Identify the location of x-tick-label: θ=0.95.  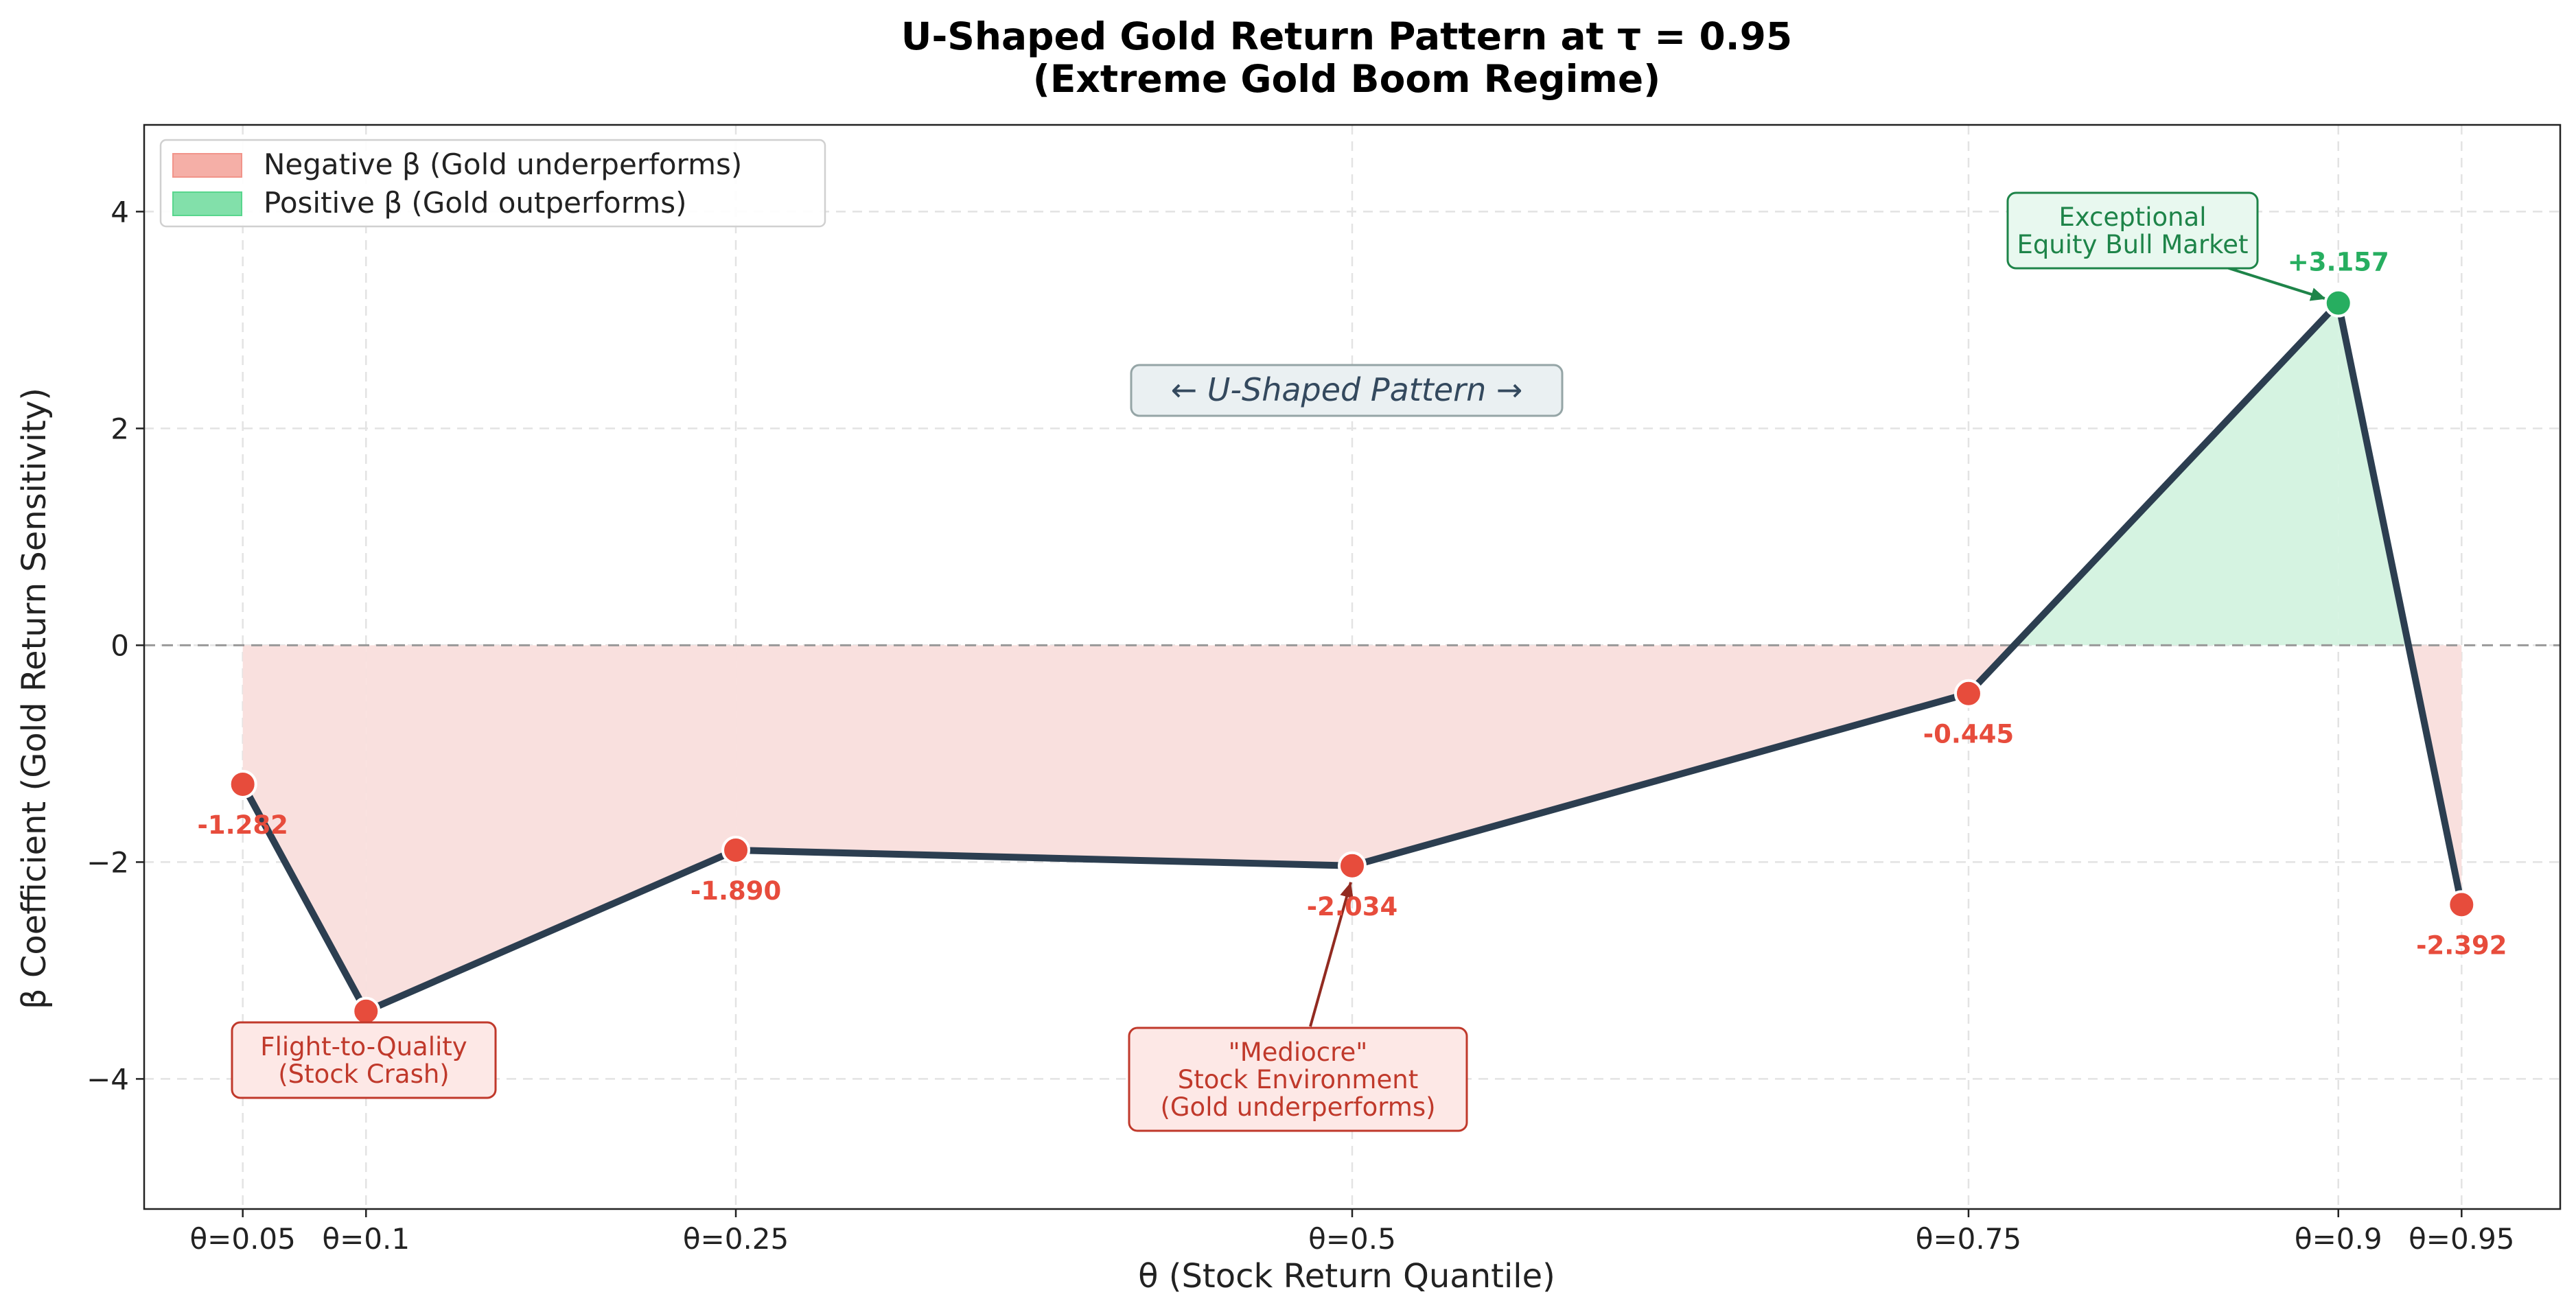
(2461, 1239).